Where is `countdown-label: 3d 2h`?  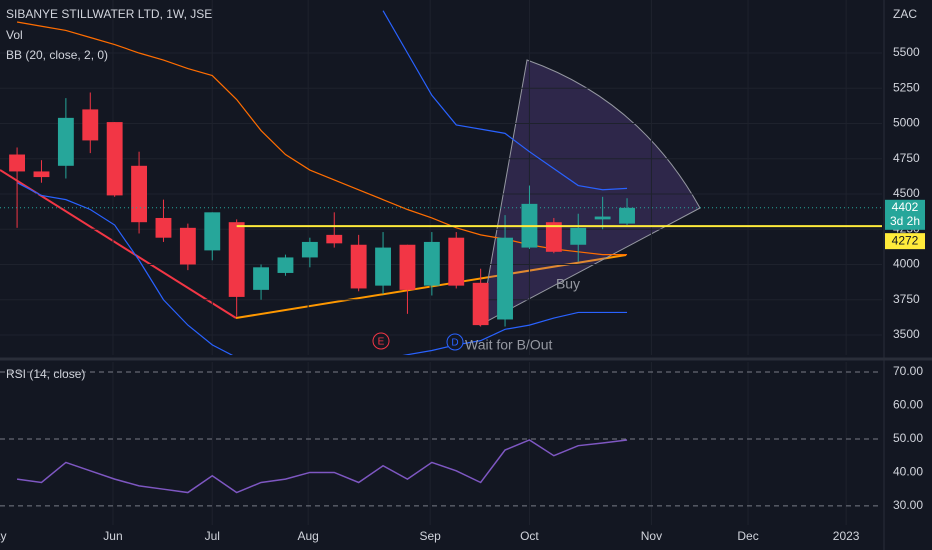 countdown-label: 3d 2h is located at coordinates (905, 221).